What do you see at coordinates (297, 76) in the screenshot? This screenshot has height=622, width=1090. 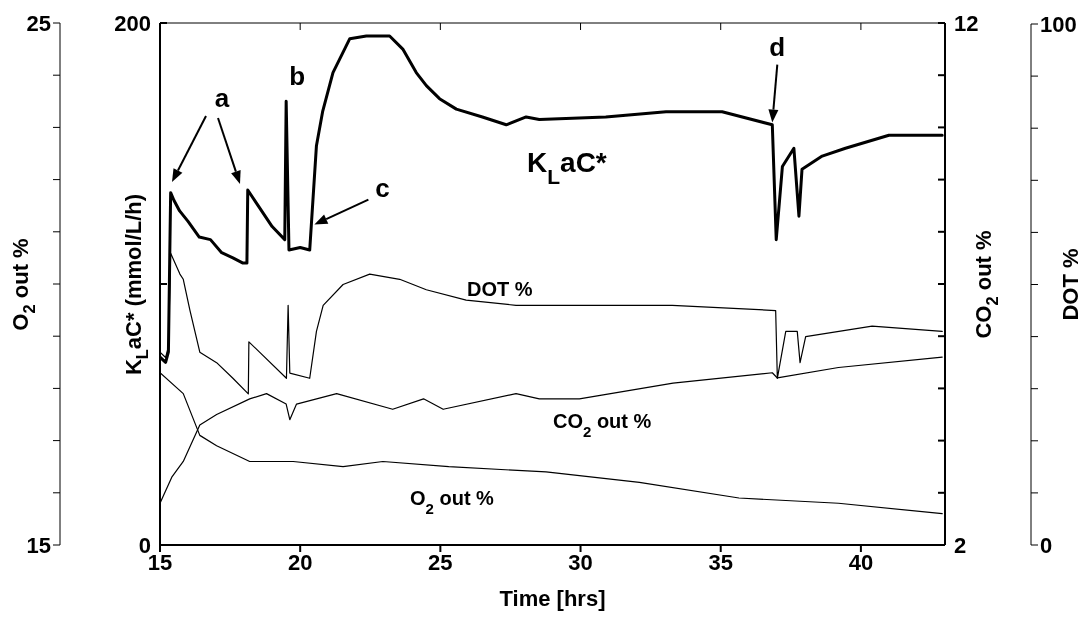 I see `annotation: b` at bounding box center [297, 76].